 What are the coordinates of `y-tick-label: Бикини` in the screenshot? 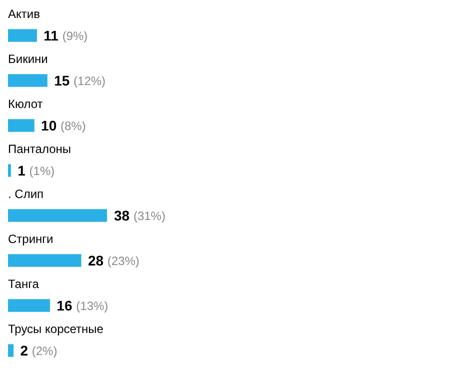 It's located at (28, 59).